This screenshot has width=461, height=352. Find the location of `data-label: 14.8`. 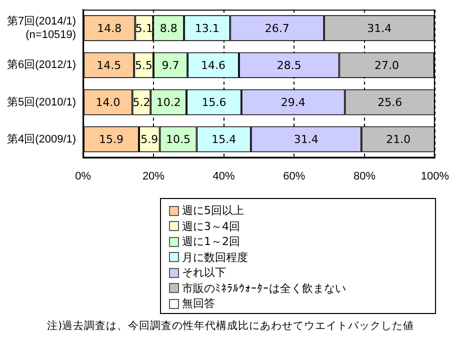

data-label: 14.8 is located at coordinates (109, 28).